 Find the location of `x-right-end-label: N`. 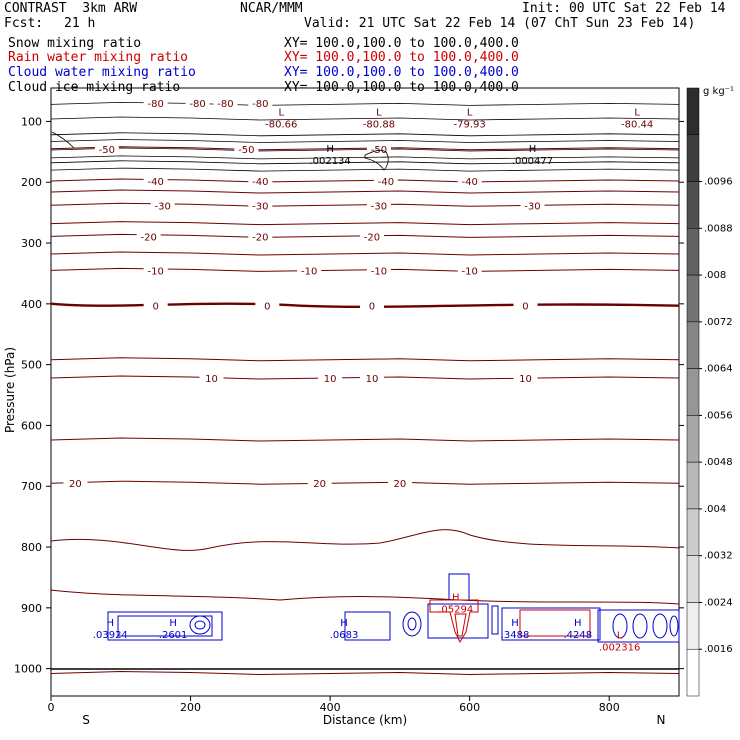

x-right-end-label: N is located at coordinates (661, 720).